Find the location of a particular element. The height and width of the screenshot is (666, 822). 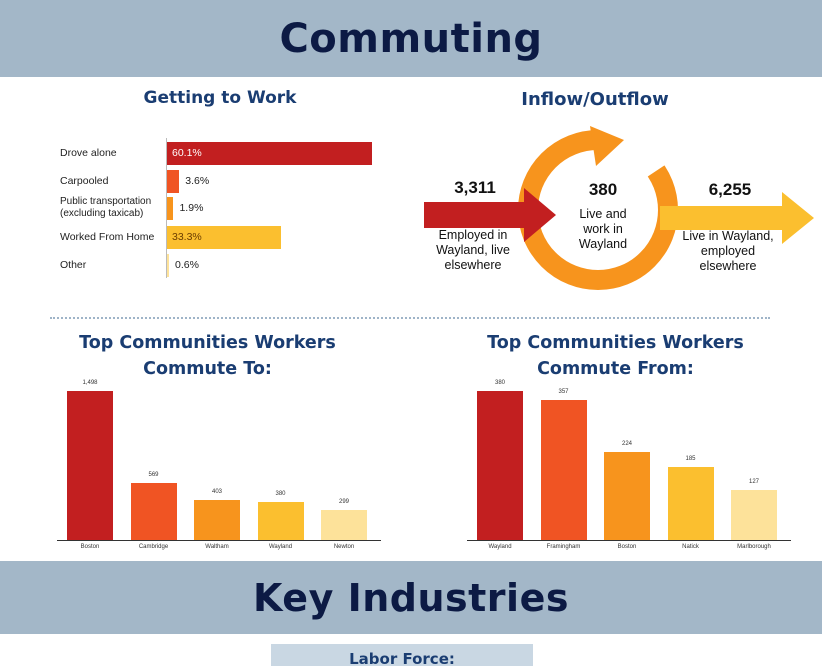

bar-category-label: Waltham is located at coordinates (217, 547).